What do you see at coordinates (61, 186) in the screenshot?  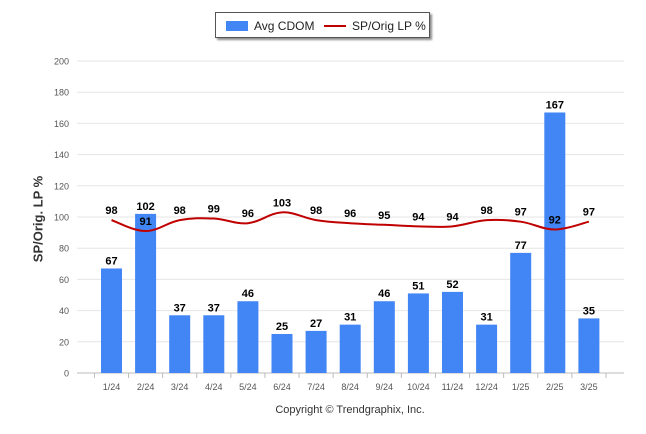 I see `y-tick-label: 120` at bounding box center [61, 186].